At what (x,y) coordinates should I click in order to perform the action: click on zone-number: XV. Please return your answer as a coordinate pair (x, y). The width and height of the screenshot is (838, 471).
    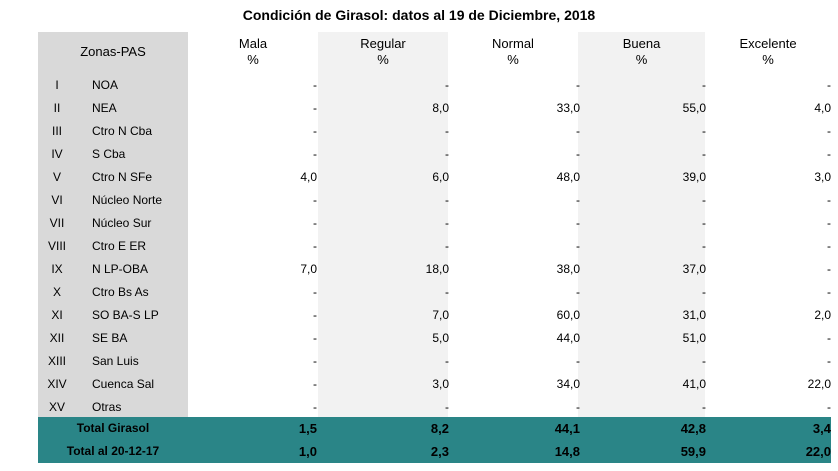
    Looking at the image, I should click on (56, 407).